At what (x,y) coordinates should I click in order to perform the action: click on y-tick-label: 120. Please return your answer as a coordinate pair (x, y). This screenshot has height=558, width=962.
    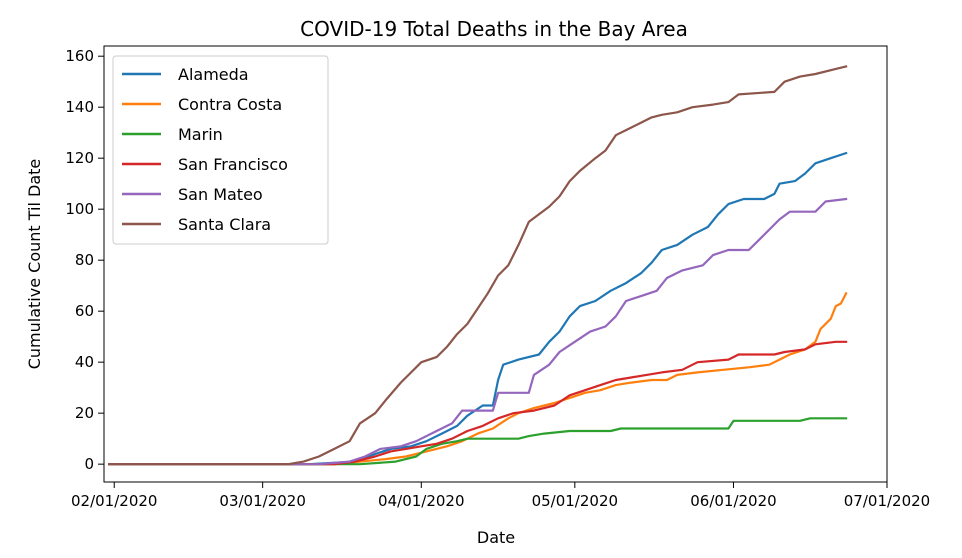
    Looking at the image, I should click on (79, 158).